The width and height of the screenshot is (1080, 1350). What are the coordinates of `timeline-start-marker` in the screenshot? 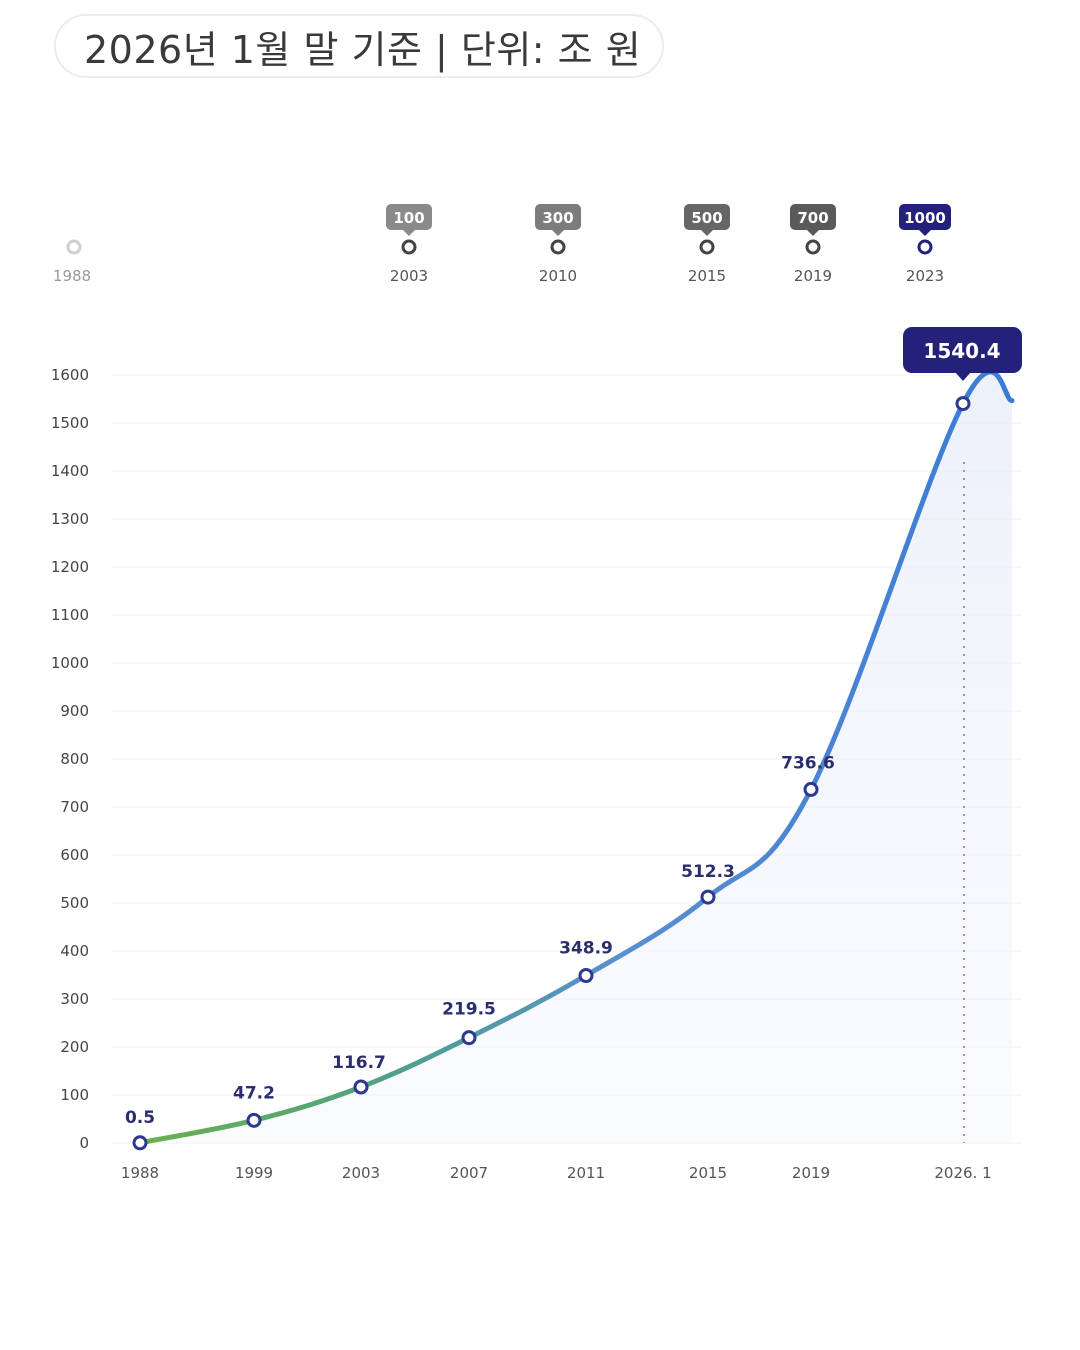 It's located at (74, 247).